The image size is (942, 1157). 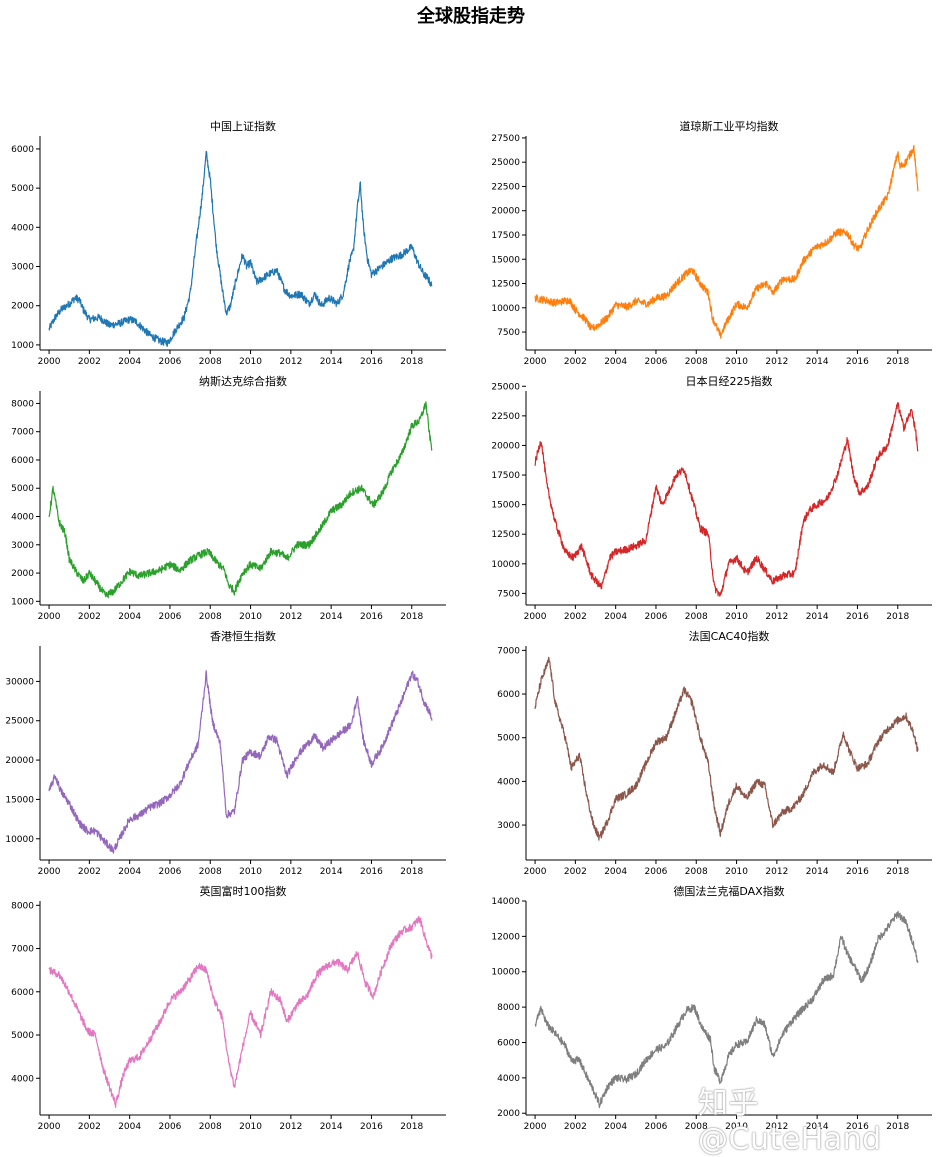 What do you see at coordinates (243, 381) in the screenshot?
I see `panel-title: 纳斯达克综合指数` at bounding box center [243, 381].